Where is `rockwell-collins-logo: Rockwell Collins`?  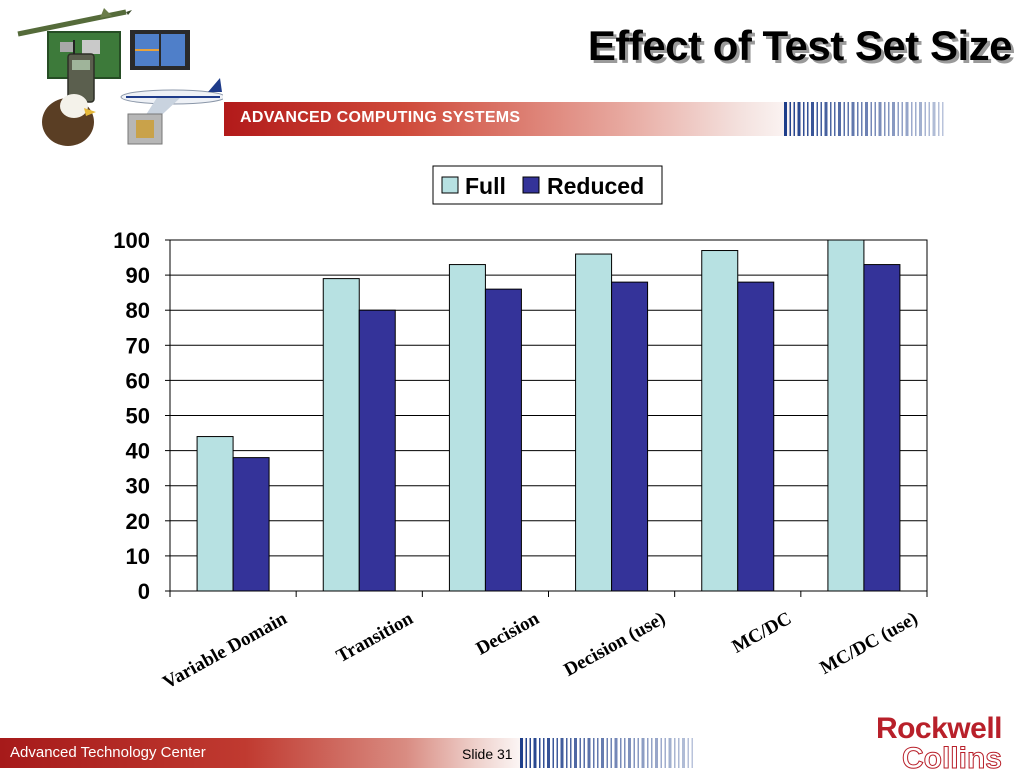 rockwell-collins-logo: Rockwell Collins is located at coordinates (922, 743).